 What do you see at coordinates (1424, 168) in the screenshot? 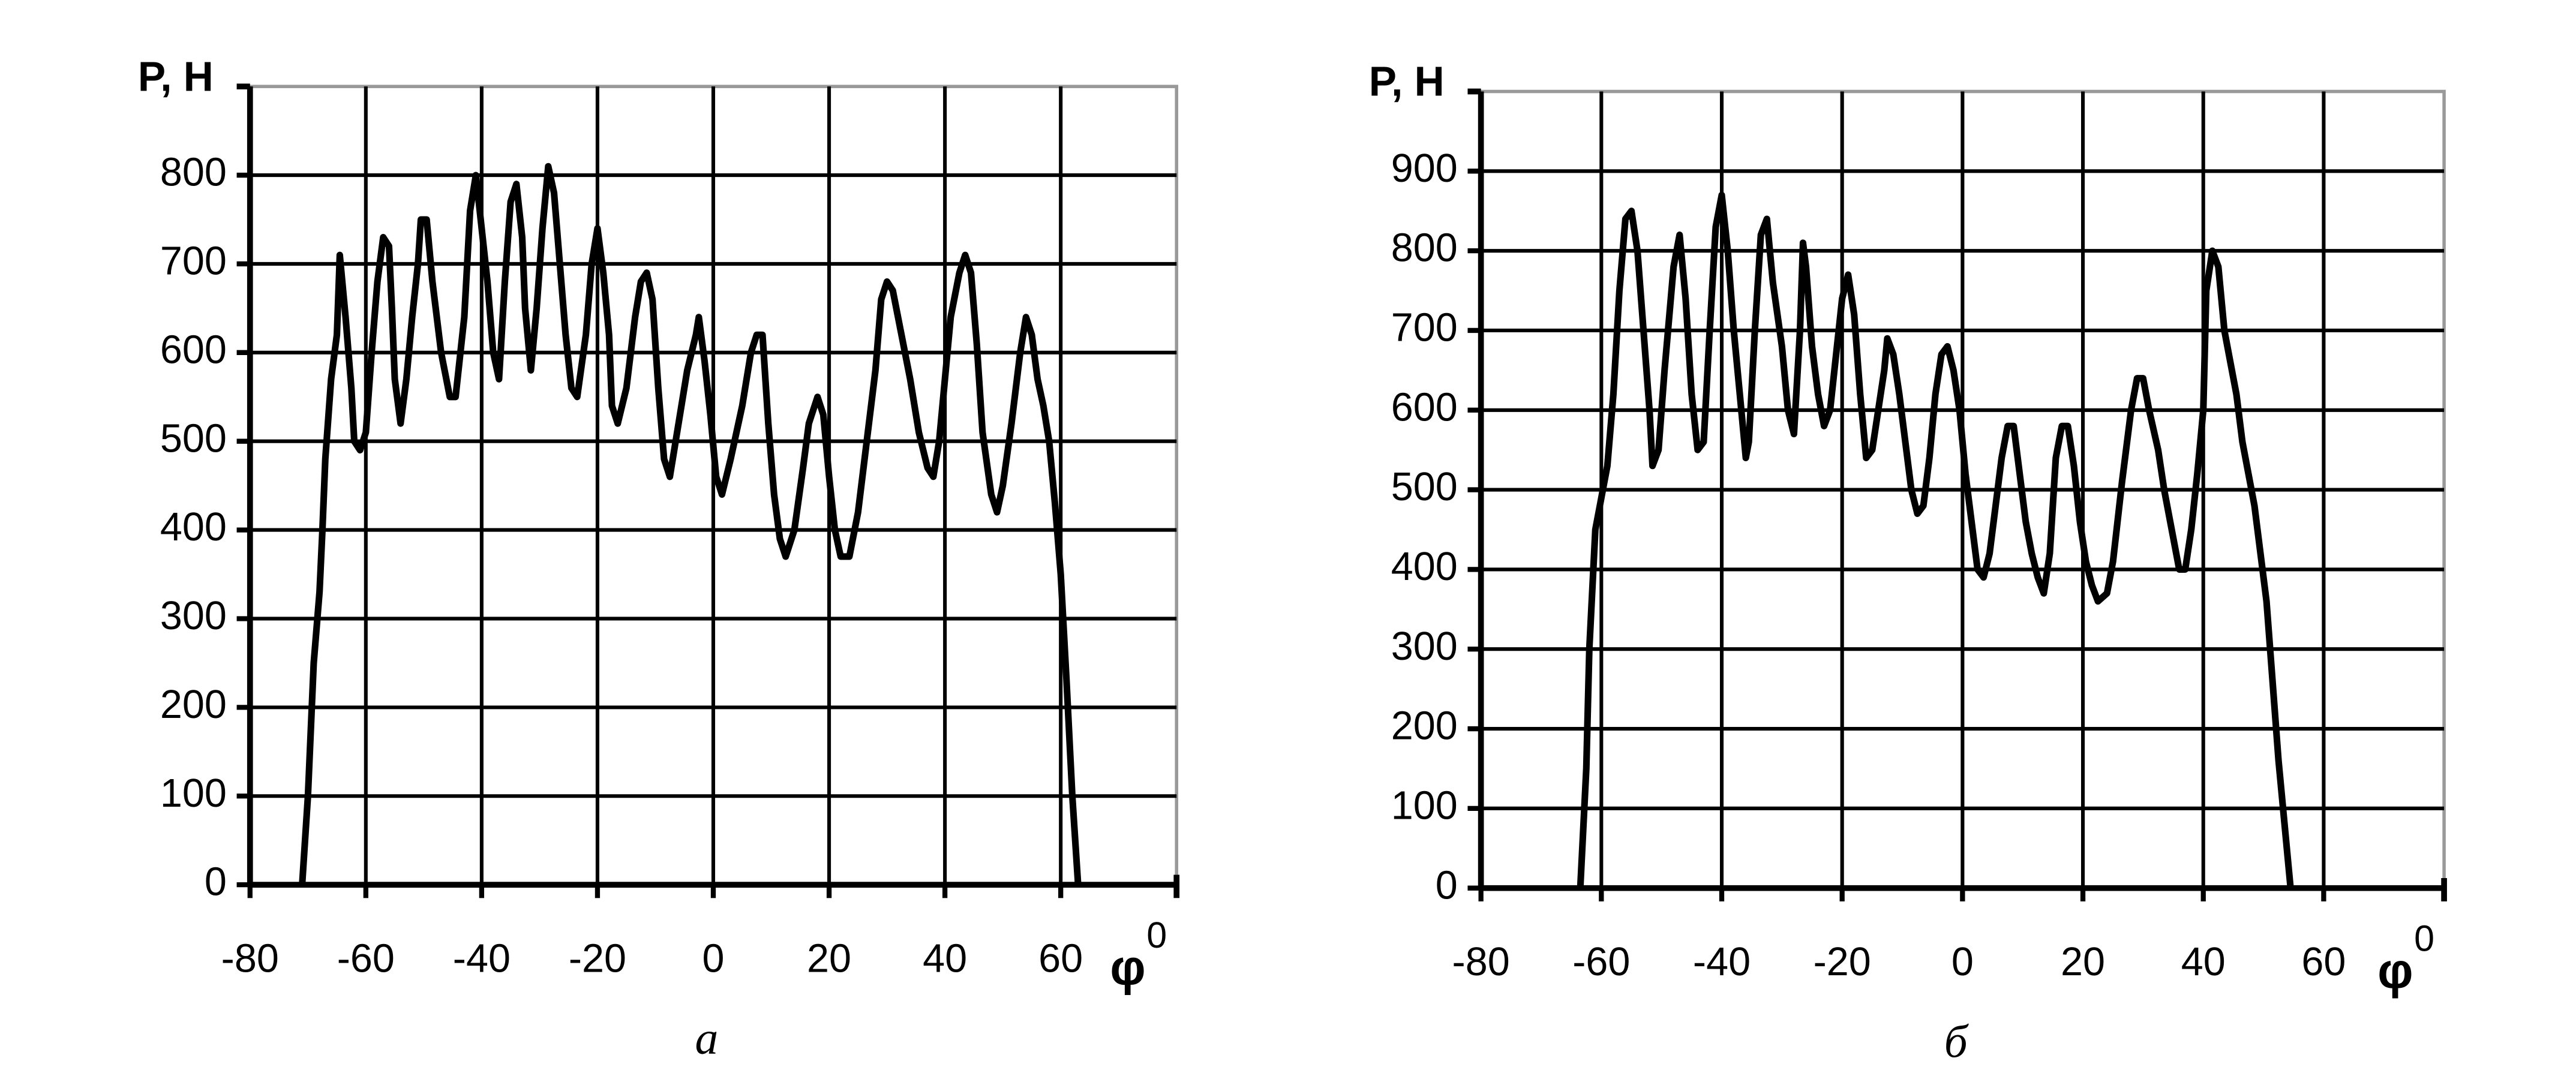
I see `y-tick-label: 900` at bounding box center [1424, 168].